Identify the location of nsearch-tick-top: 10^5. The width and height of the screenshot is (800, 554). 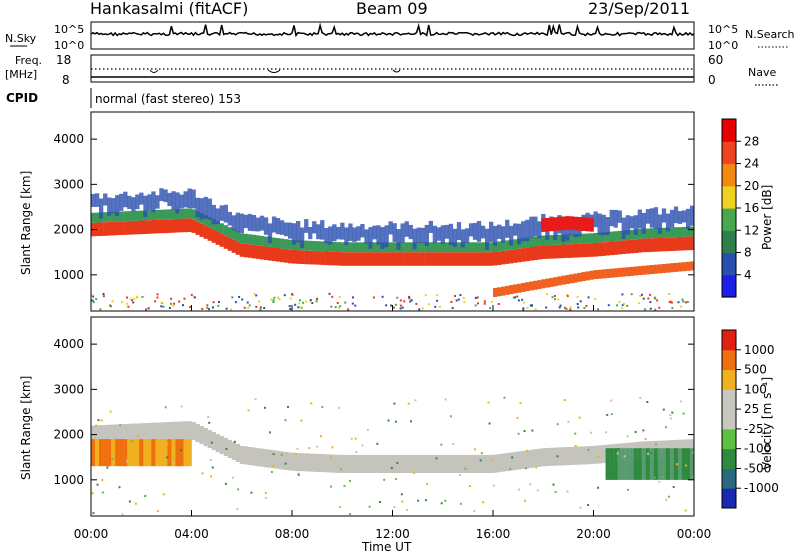
(723, 29).